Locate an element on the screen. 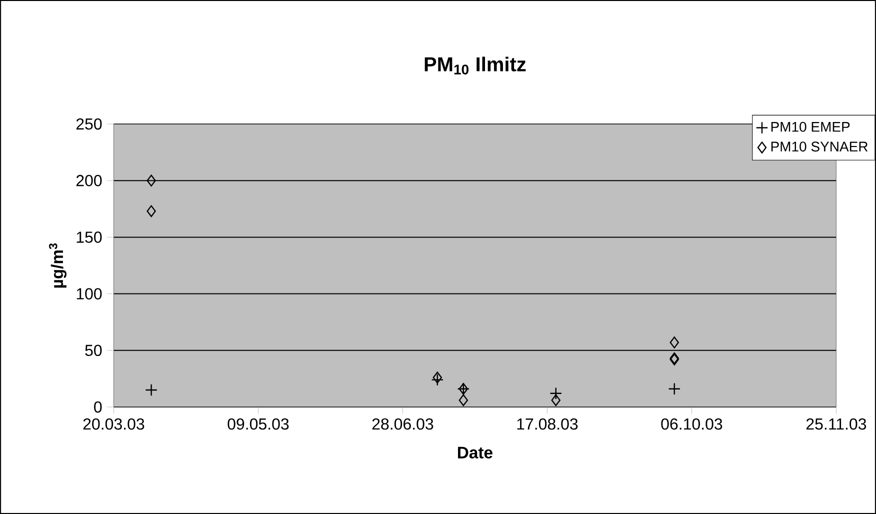  x-tick-label: 28.06.03 is located at coordinates (403, 424).